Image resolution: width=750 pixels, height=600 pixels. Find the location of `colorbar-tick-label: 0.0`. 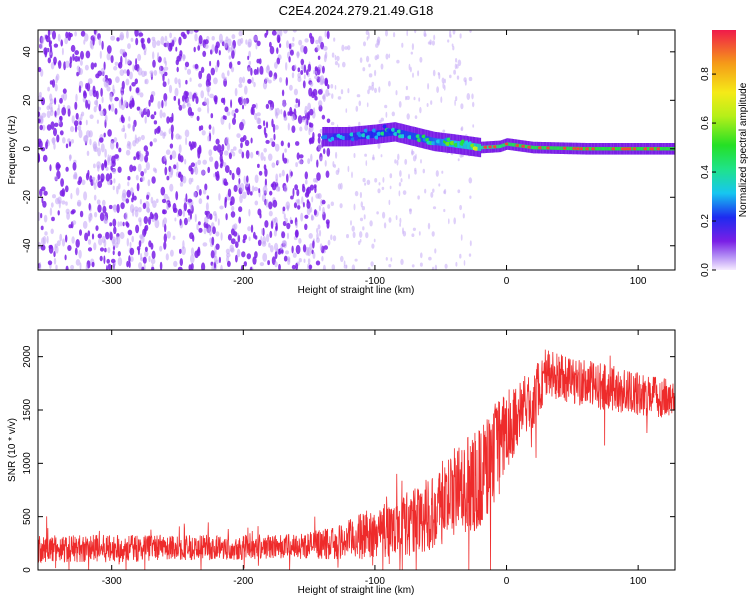

colorbar-tick-label: 0.0 is located at coordinates (705, 270).